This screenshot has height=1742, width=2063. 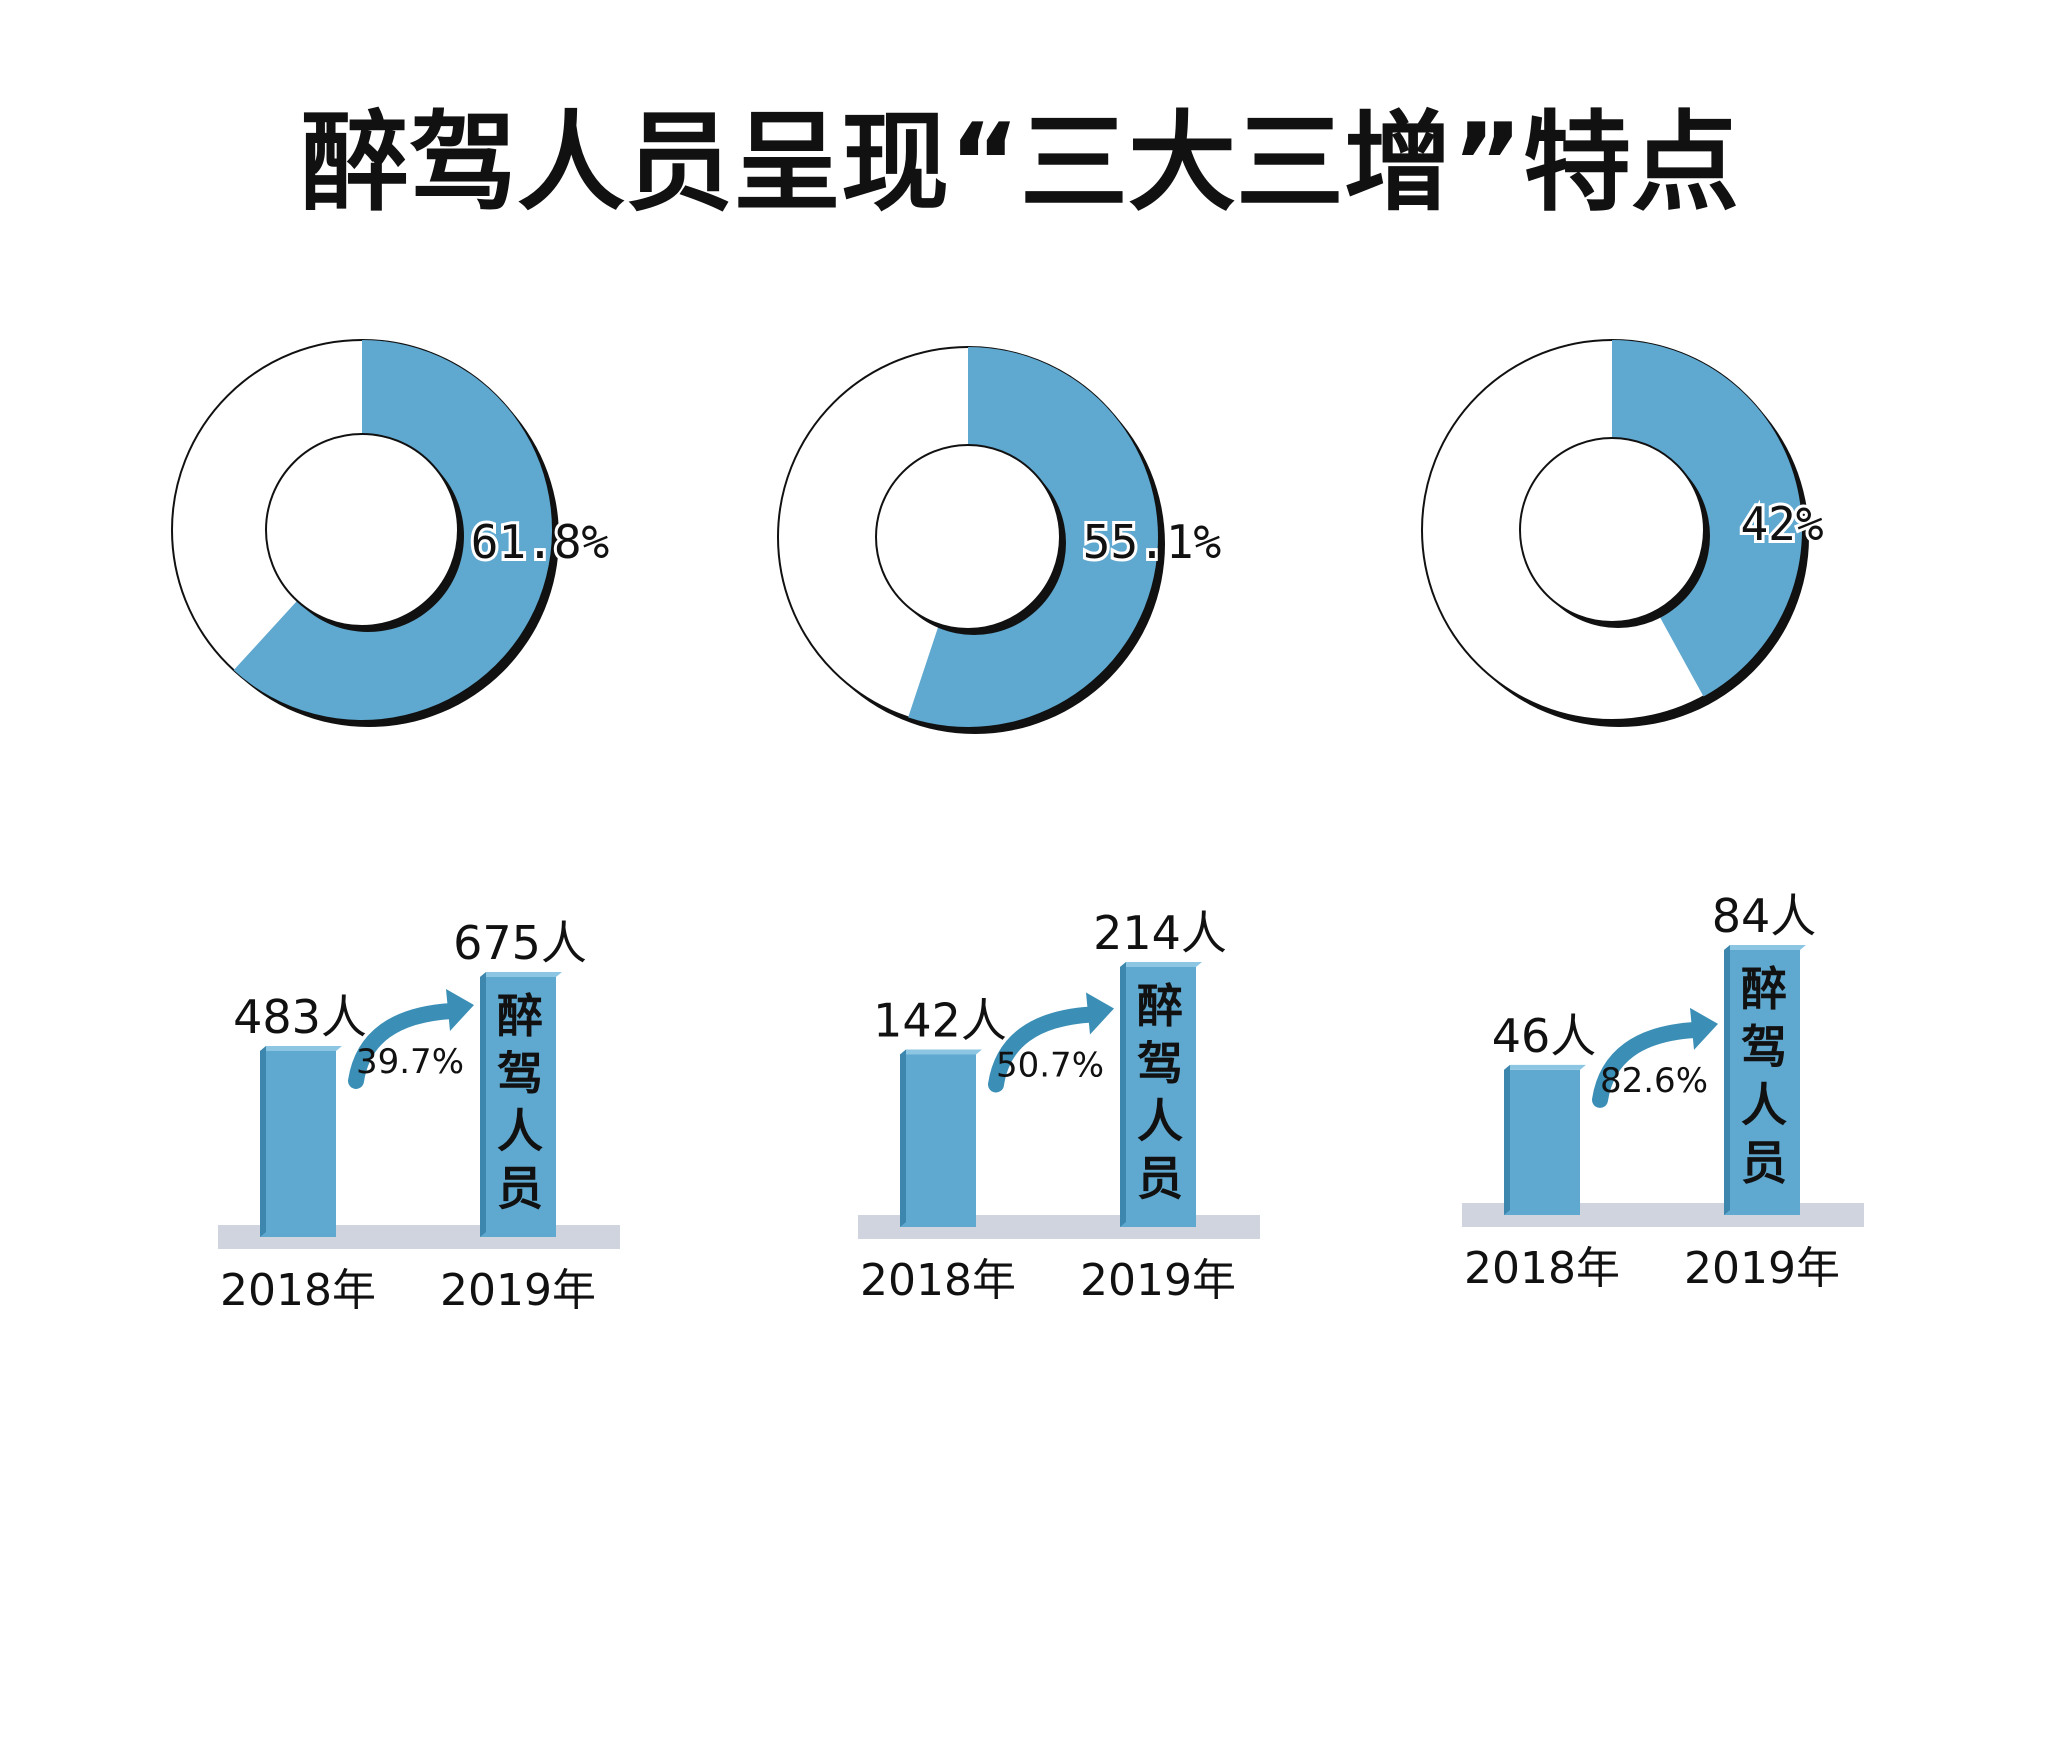 I want to click on bar-value-label: 675人, so click(x=520, y=943).